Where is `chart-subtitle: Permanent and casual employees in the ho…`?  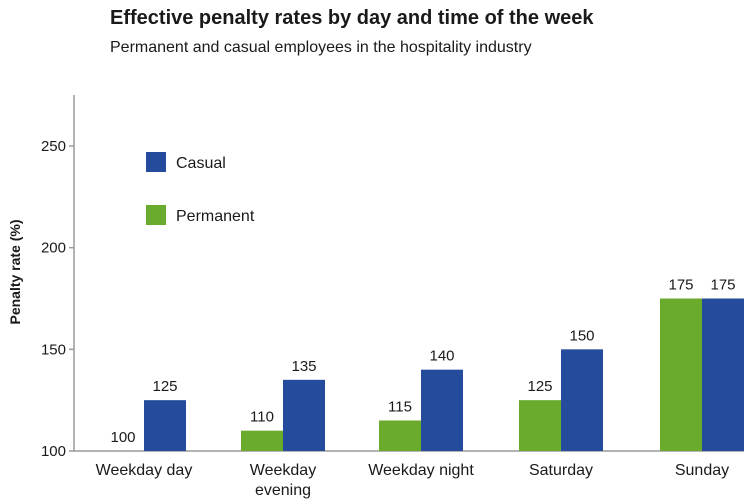
chart-subtitle: Permanent and casual employees in the ho… is located at coordinates (321, 47).